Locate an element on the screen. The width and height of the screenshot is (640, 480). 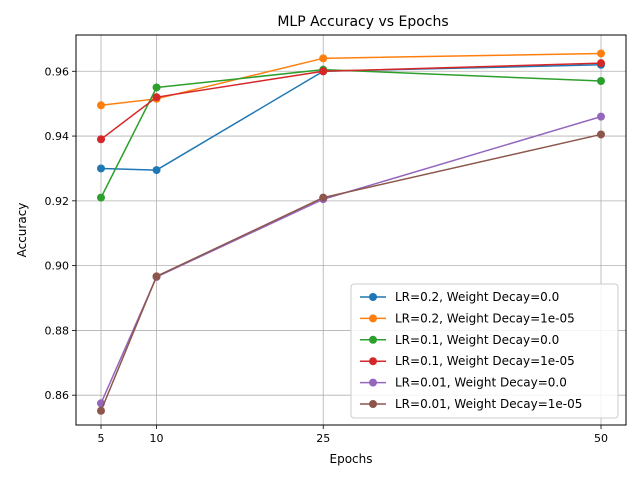
legend-label: LR=0.01, Weight Decay=1e-05 is located at coordinates (488, 404).